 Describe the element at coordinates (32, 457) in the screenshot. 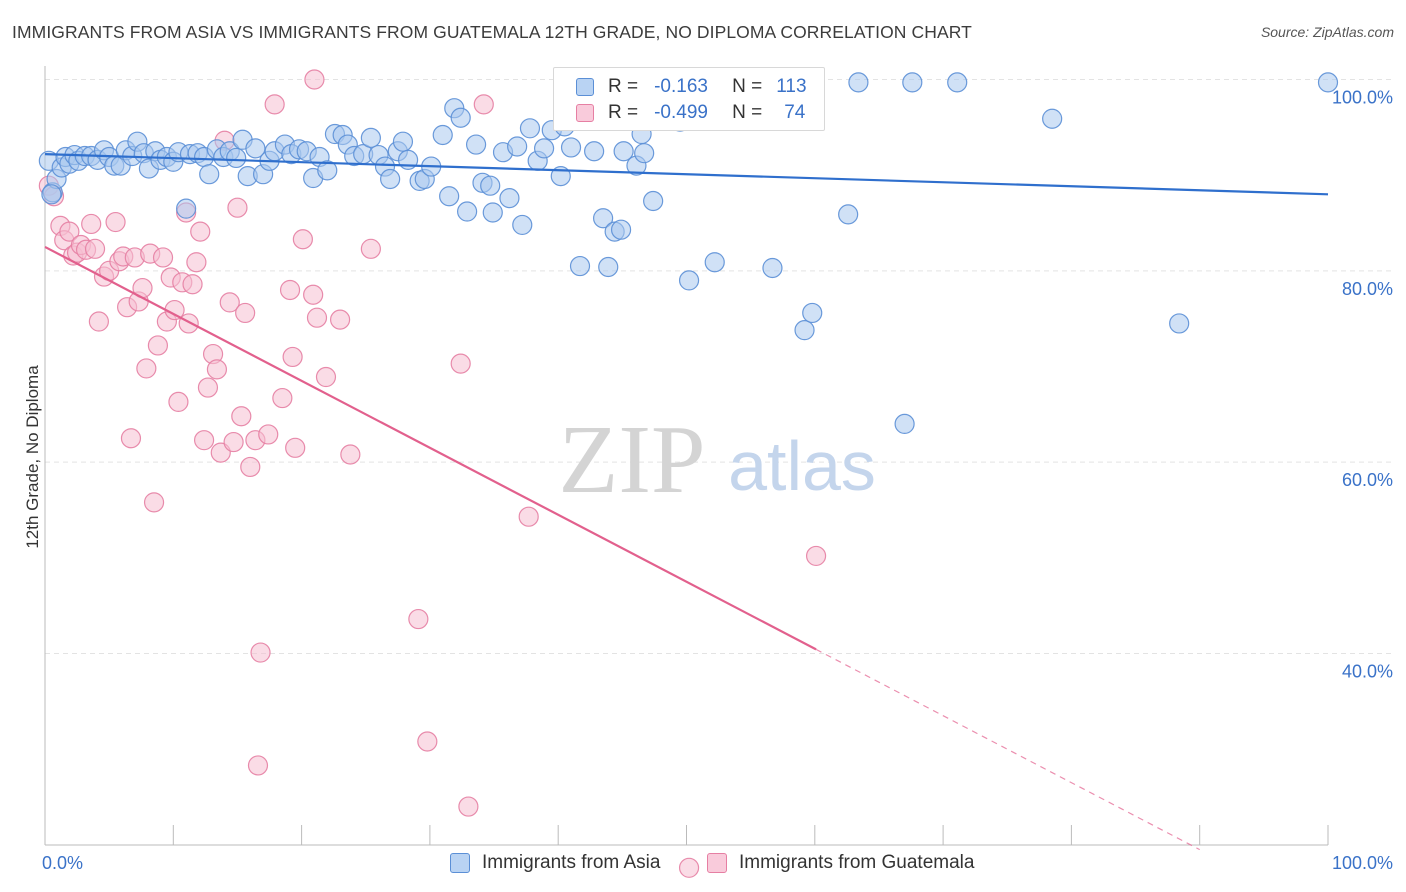

I see `y-axis-label: 12th Grade, No Diploma` at that location.